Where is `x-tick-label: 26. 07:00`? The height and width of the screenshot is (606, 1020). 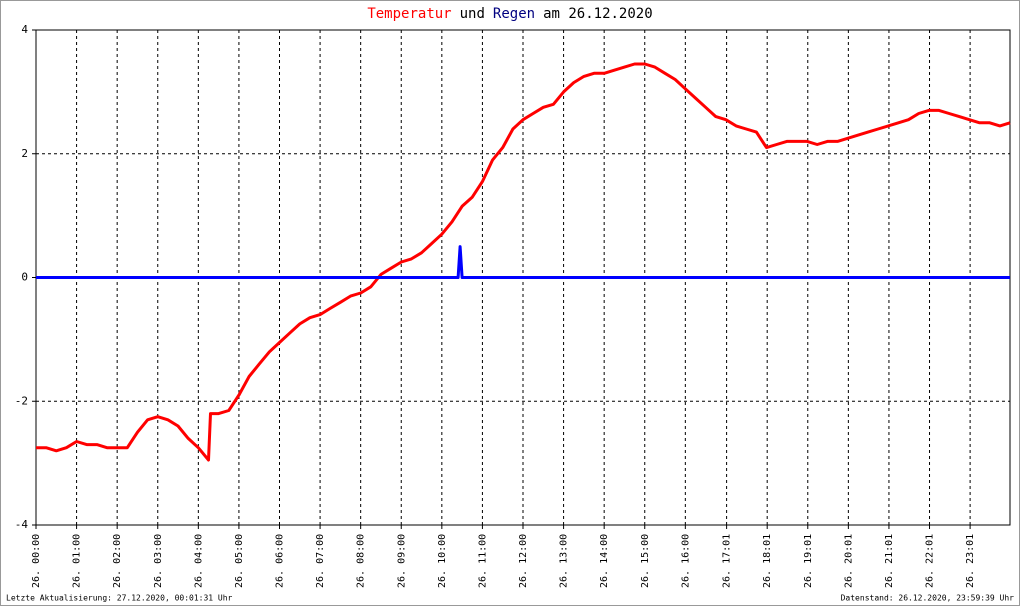
x-tick-label: 26. 07:00 is located at coordinates (320, 561).